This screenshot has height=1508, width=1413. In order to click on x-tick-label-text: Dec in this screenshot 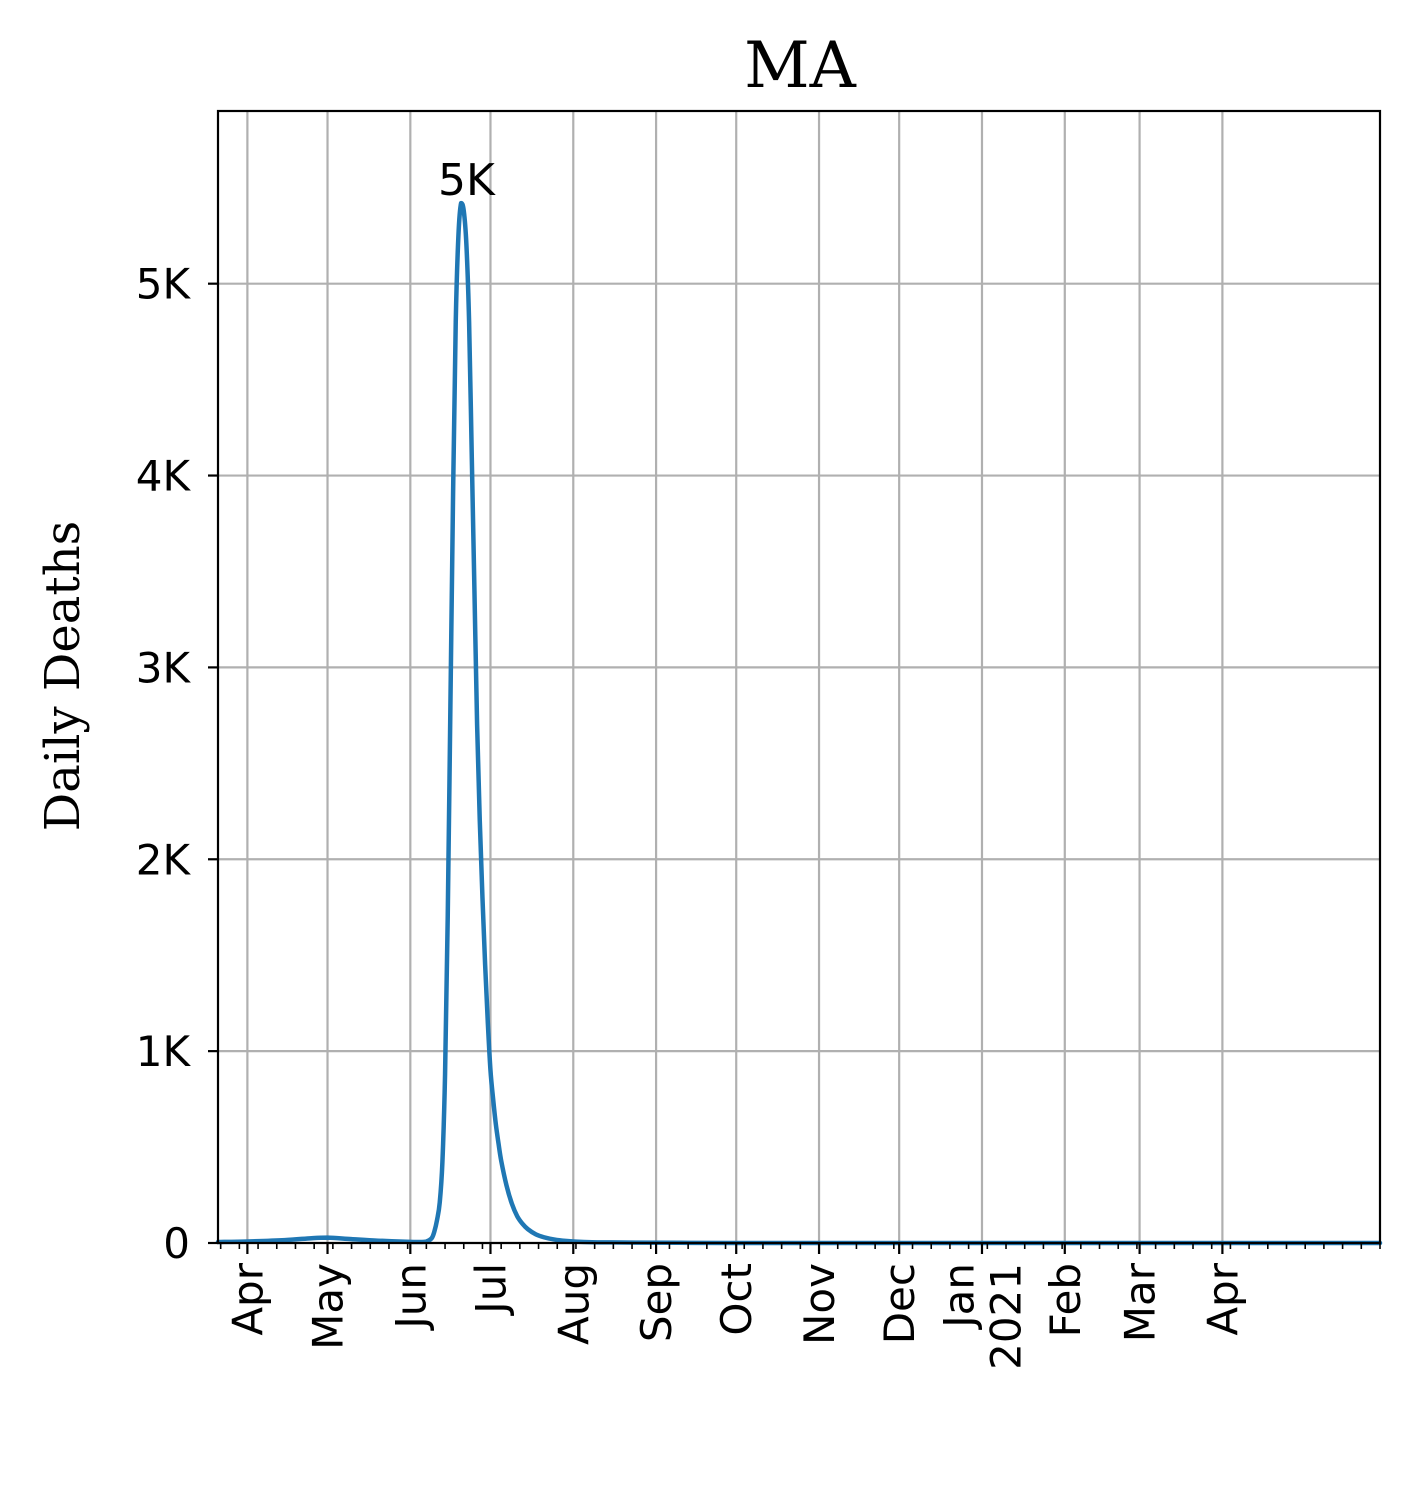, I will do `click(899, 1303)`.